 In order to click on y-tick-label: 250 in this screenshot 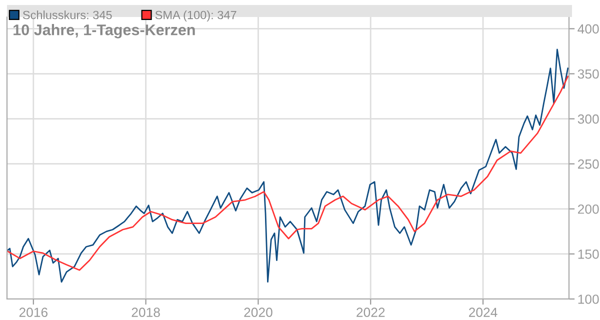, I will do `click(588, 164)`.